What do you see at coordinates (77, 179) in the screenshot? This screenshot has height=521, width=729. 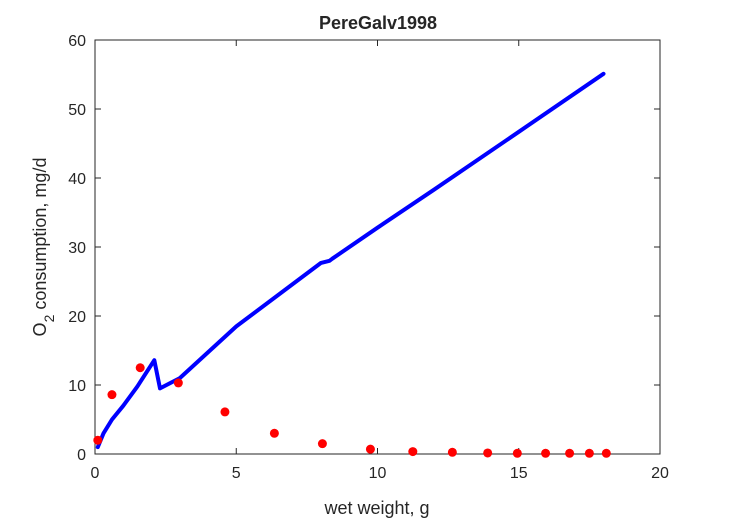 I see `y-tick-label: 40` at bounding box center [77, 179].